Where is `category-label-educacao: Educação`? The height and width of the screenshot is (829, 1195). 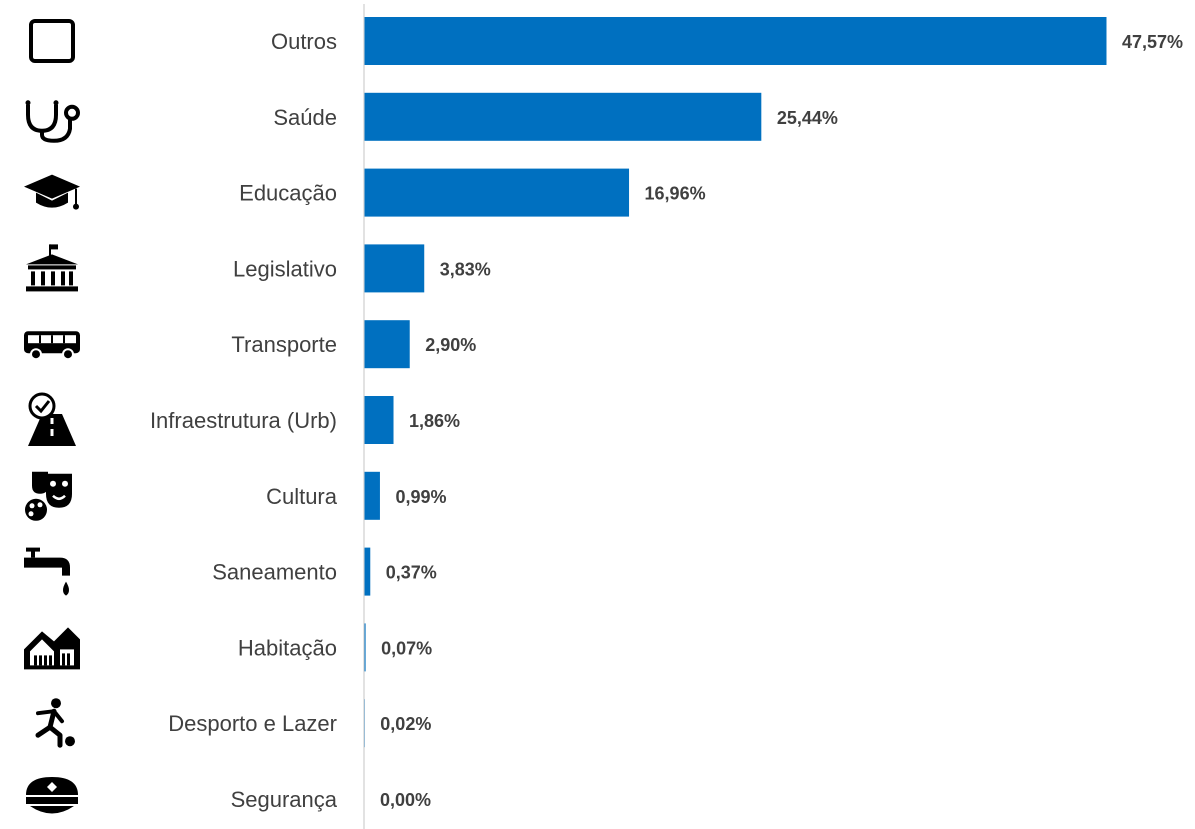 category-label-educacao: Educação is located at coordinates (288, 193).